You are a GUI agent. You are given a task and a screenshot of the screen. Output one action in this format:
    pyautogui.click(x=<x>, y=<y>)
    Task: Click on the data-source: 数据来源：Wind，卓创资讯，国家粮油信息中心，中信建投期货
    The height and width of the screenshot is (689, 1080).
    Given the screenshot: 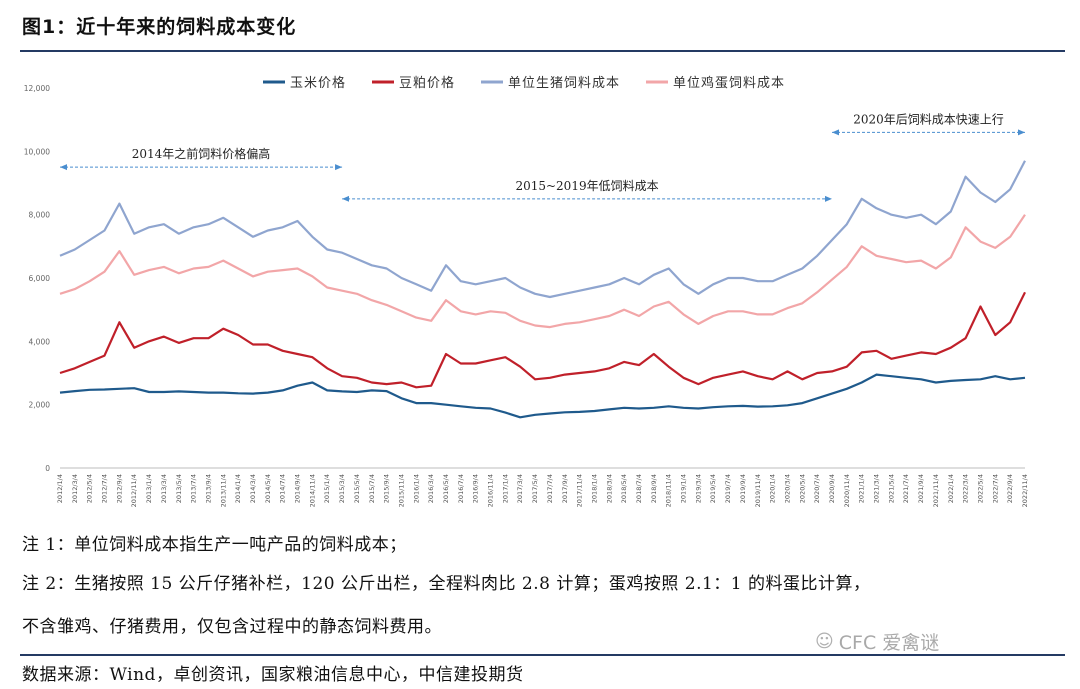 What is the action you would take?
    pyautogui.click(x=273, y=675)
    